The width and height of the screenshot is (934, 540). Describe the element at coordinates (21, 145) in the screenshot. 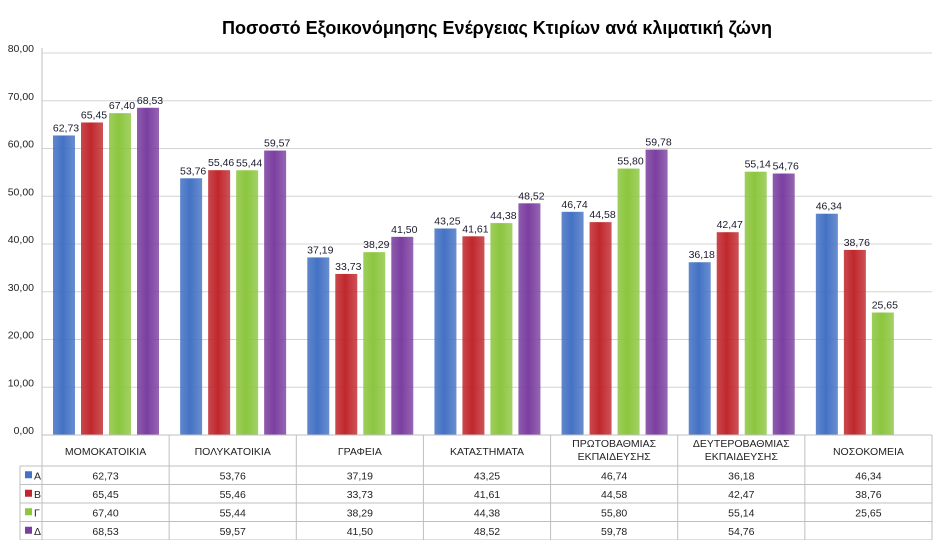

I see `y-tick-label: 60,00` at that location.